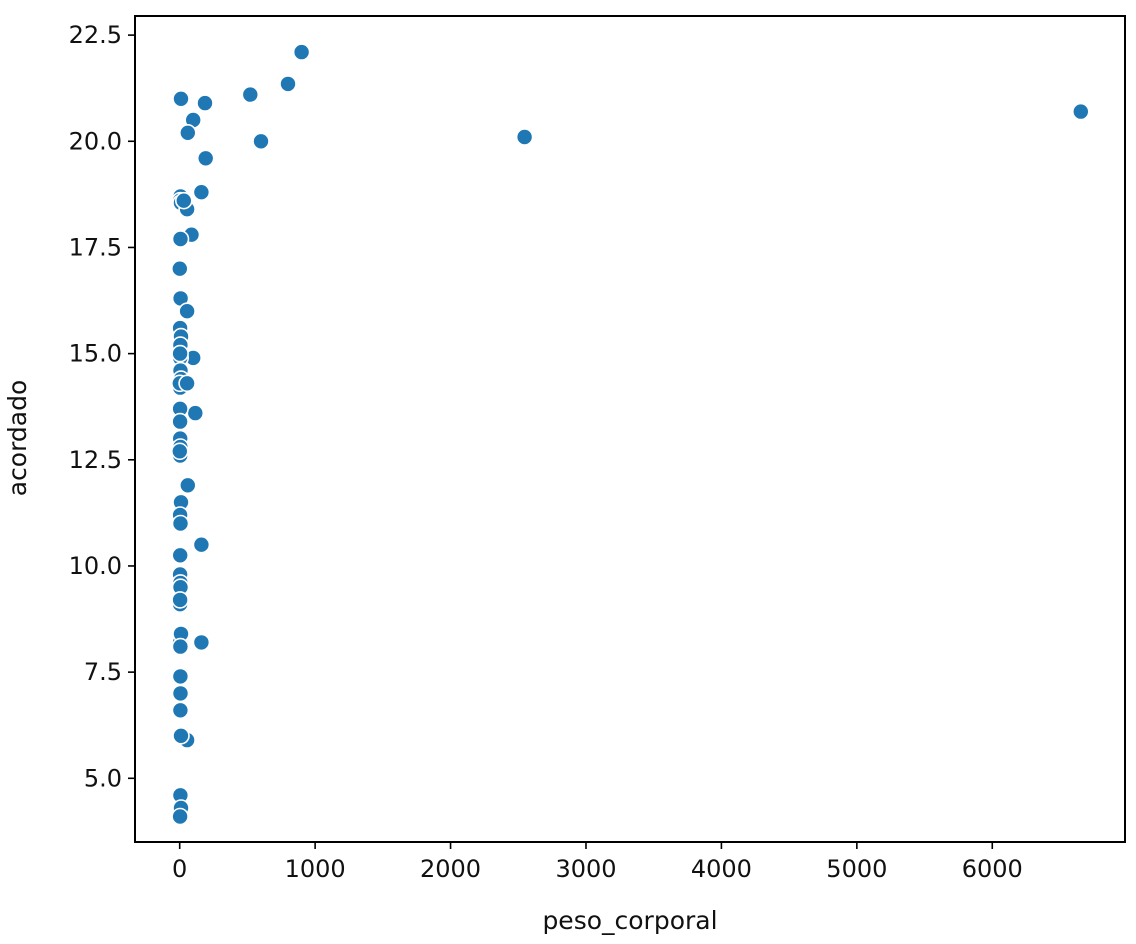  Describe the element at coordinates (95, 247) in the screenshot. I see `y-tick-label: 17.5` at that location.